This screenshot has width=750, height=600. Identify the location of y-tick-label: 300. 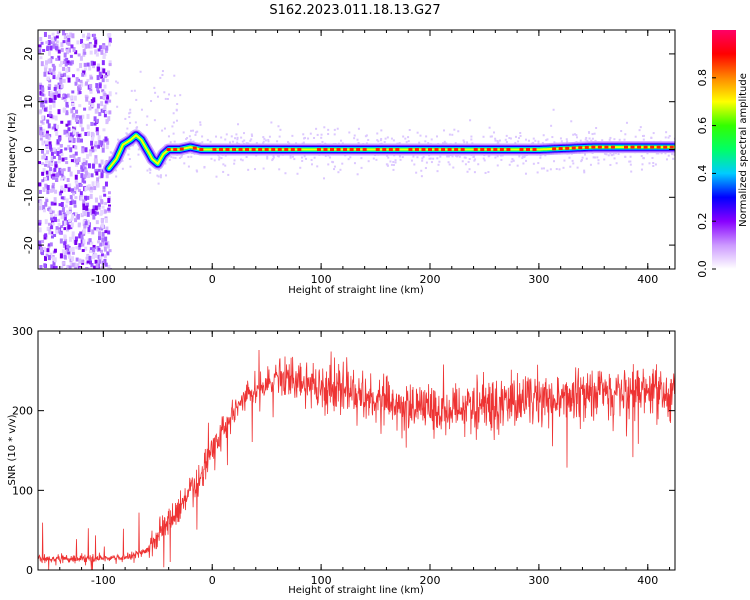
(22, 331).